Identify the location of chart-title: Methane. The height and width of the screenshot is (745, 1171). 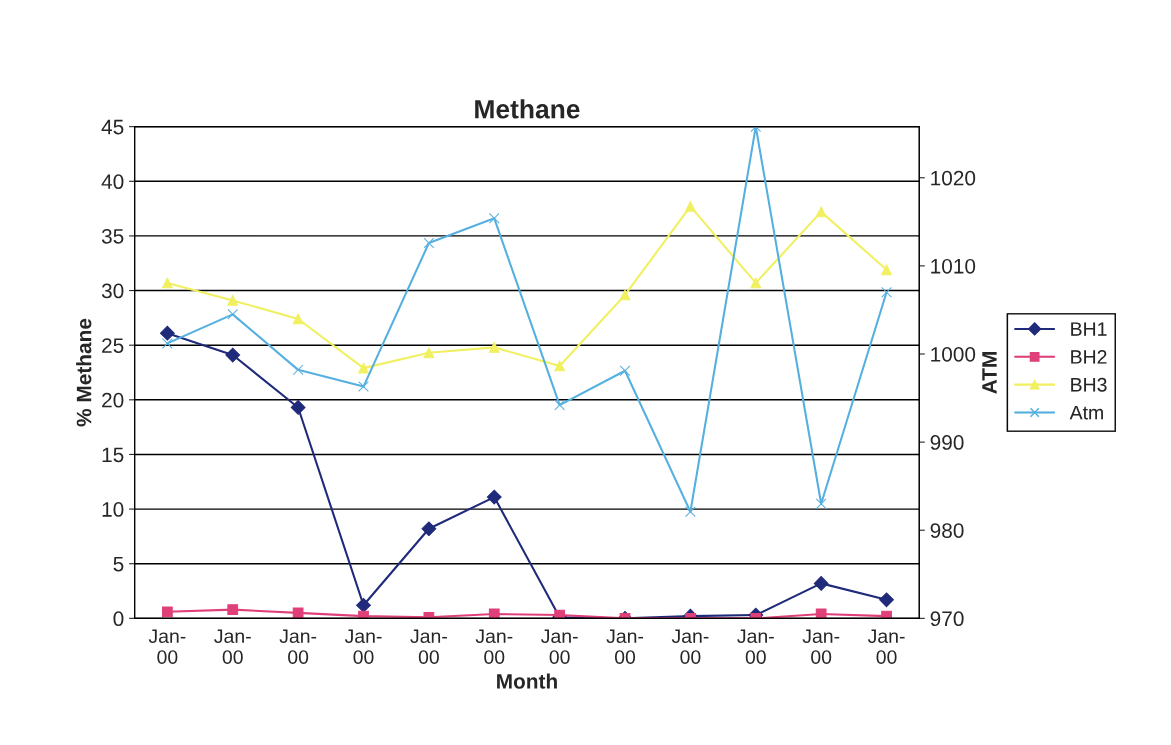
(527, 109).